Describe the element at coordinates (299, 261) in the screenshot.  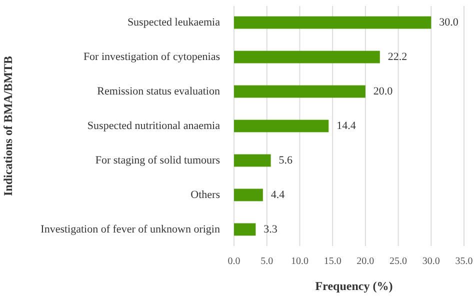
I see `x-tick-label: 10.0` at that location.